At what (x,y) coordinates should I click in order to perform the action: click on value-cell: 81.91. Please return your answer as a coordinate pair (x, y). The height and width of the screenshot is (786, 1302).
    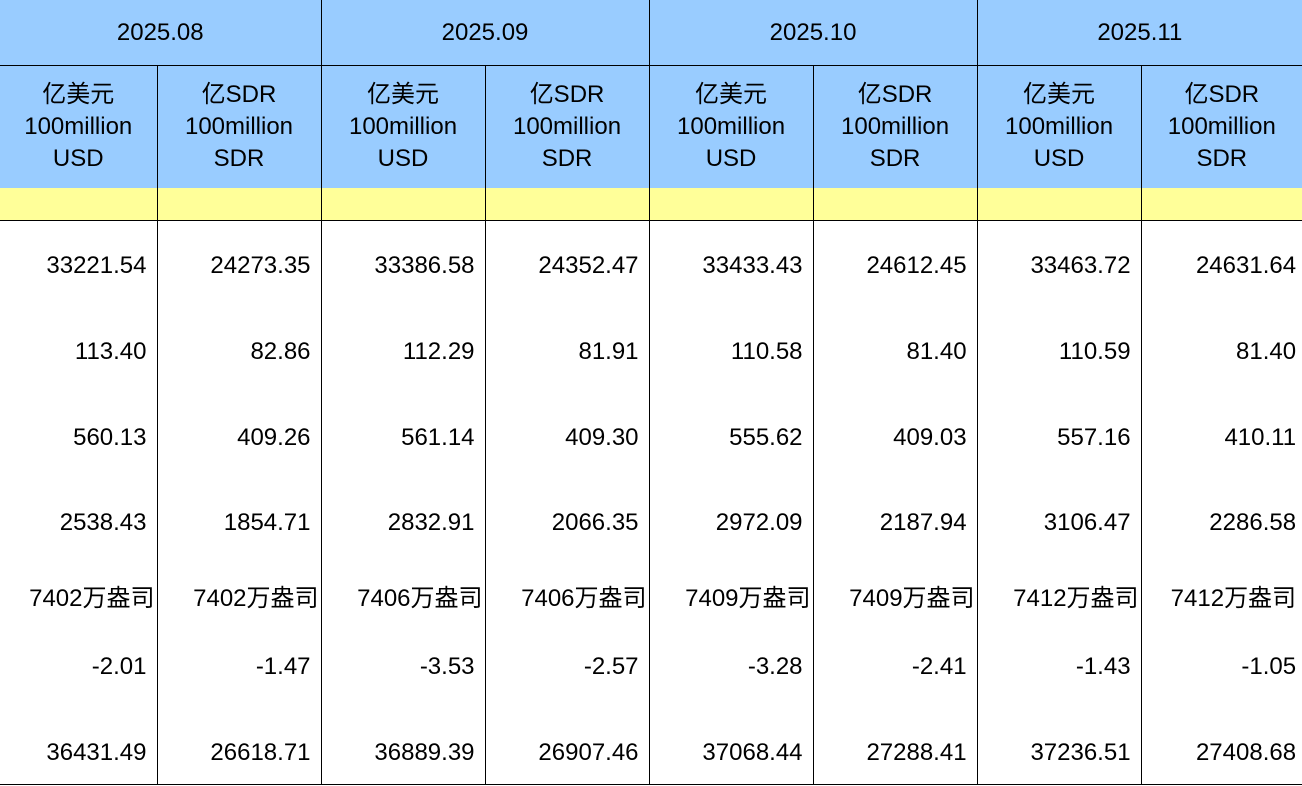
    Looking at the image, I should click on (567, 351).